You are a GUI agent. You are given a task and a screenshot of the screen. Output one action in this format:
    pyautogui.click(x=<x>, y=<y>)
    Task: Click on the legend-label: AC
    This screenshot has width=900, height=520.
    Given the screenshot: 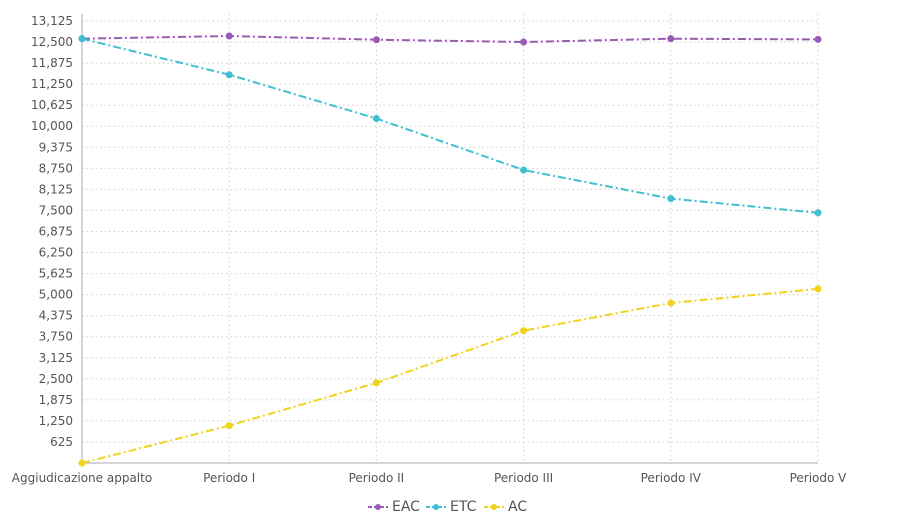 What is the action you would take?
    pyautogui.click(x=517, y=507)
    